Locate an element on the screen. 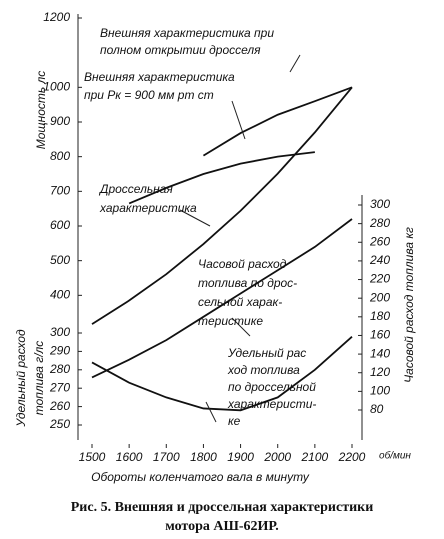 This screenshot has height=539, width=444. caption: мотора АШ-62ИР. is located at coordinates (221, 526).